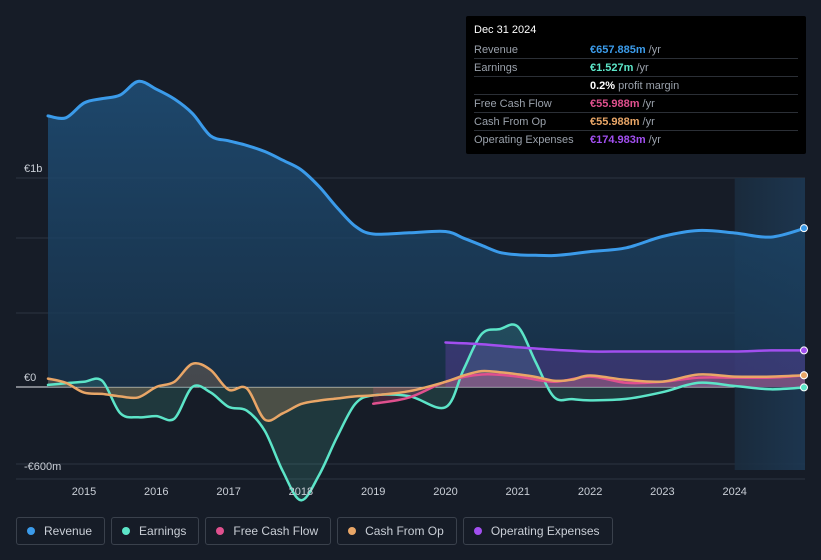  Describe the element at coordinates (276, 531) in the screenshot. I see `legend-label: Free Cash Flow` at that location.